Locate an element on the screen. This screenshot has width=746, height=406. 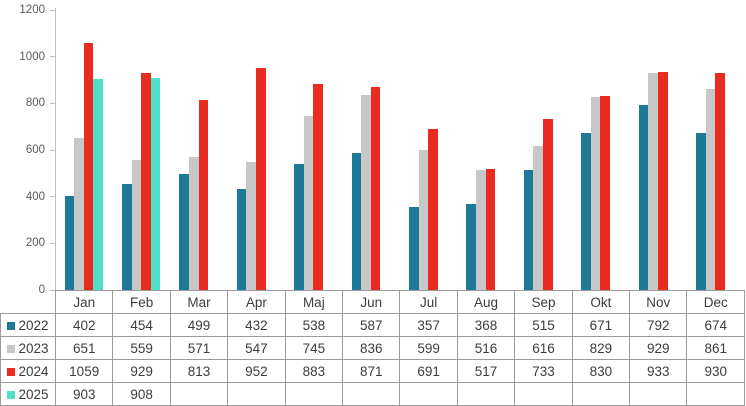
bar-2024-okt is located at coordinates (605, 193).